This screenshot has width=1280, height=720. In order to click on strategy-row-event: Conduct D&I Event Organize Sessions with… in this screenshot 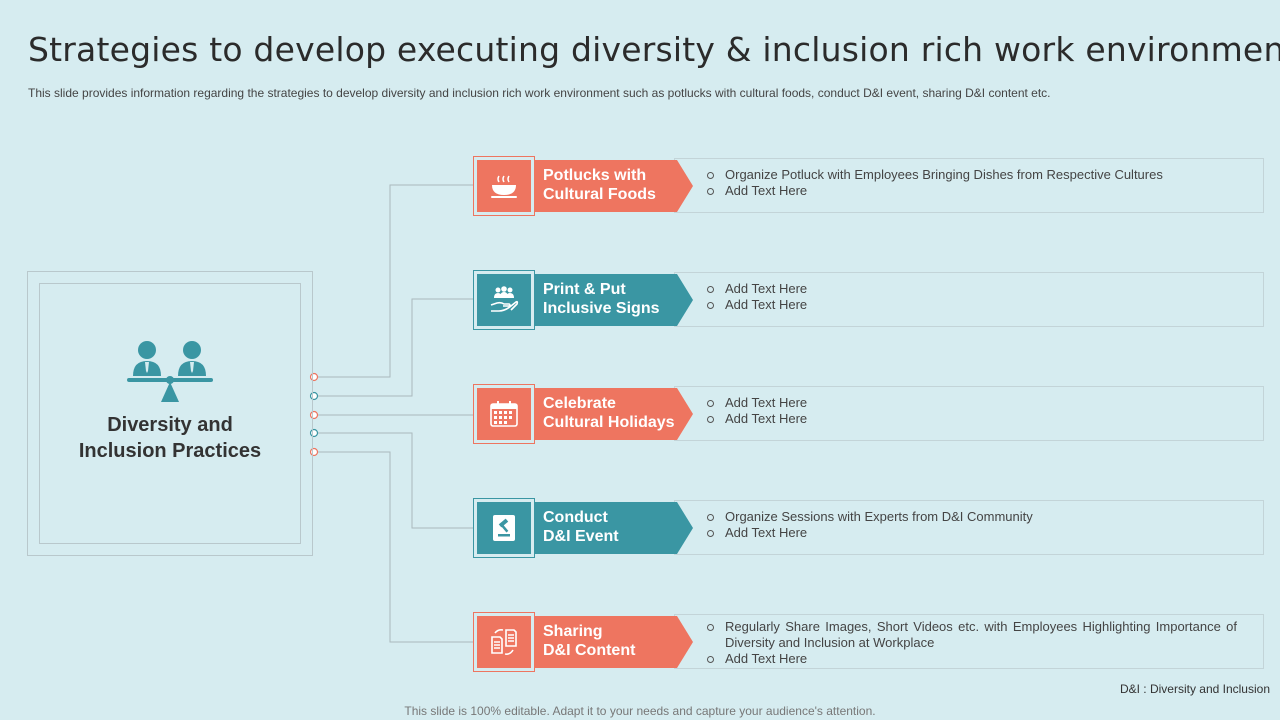, I will do `click(868, 528)`.